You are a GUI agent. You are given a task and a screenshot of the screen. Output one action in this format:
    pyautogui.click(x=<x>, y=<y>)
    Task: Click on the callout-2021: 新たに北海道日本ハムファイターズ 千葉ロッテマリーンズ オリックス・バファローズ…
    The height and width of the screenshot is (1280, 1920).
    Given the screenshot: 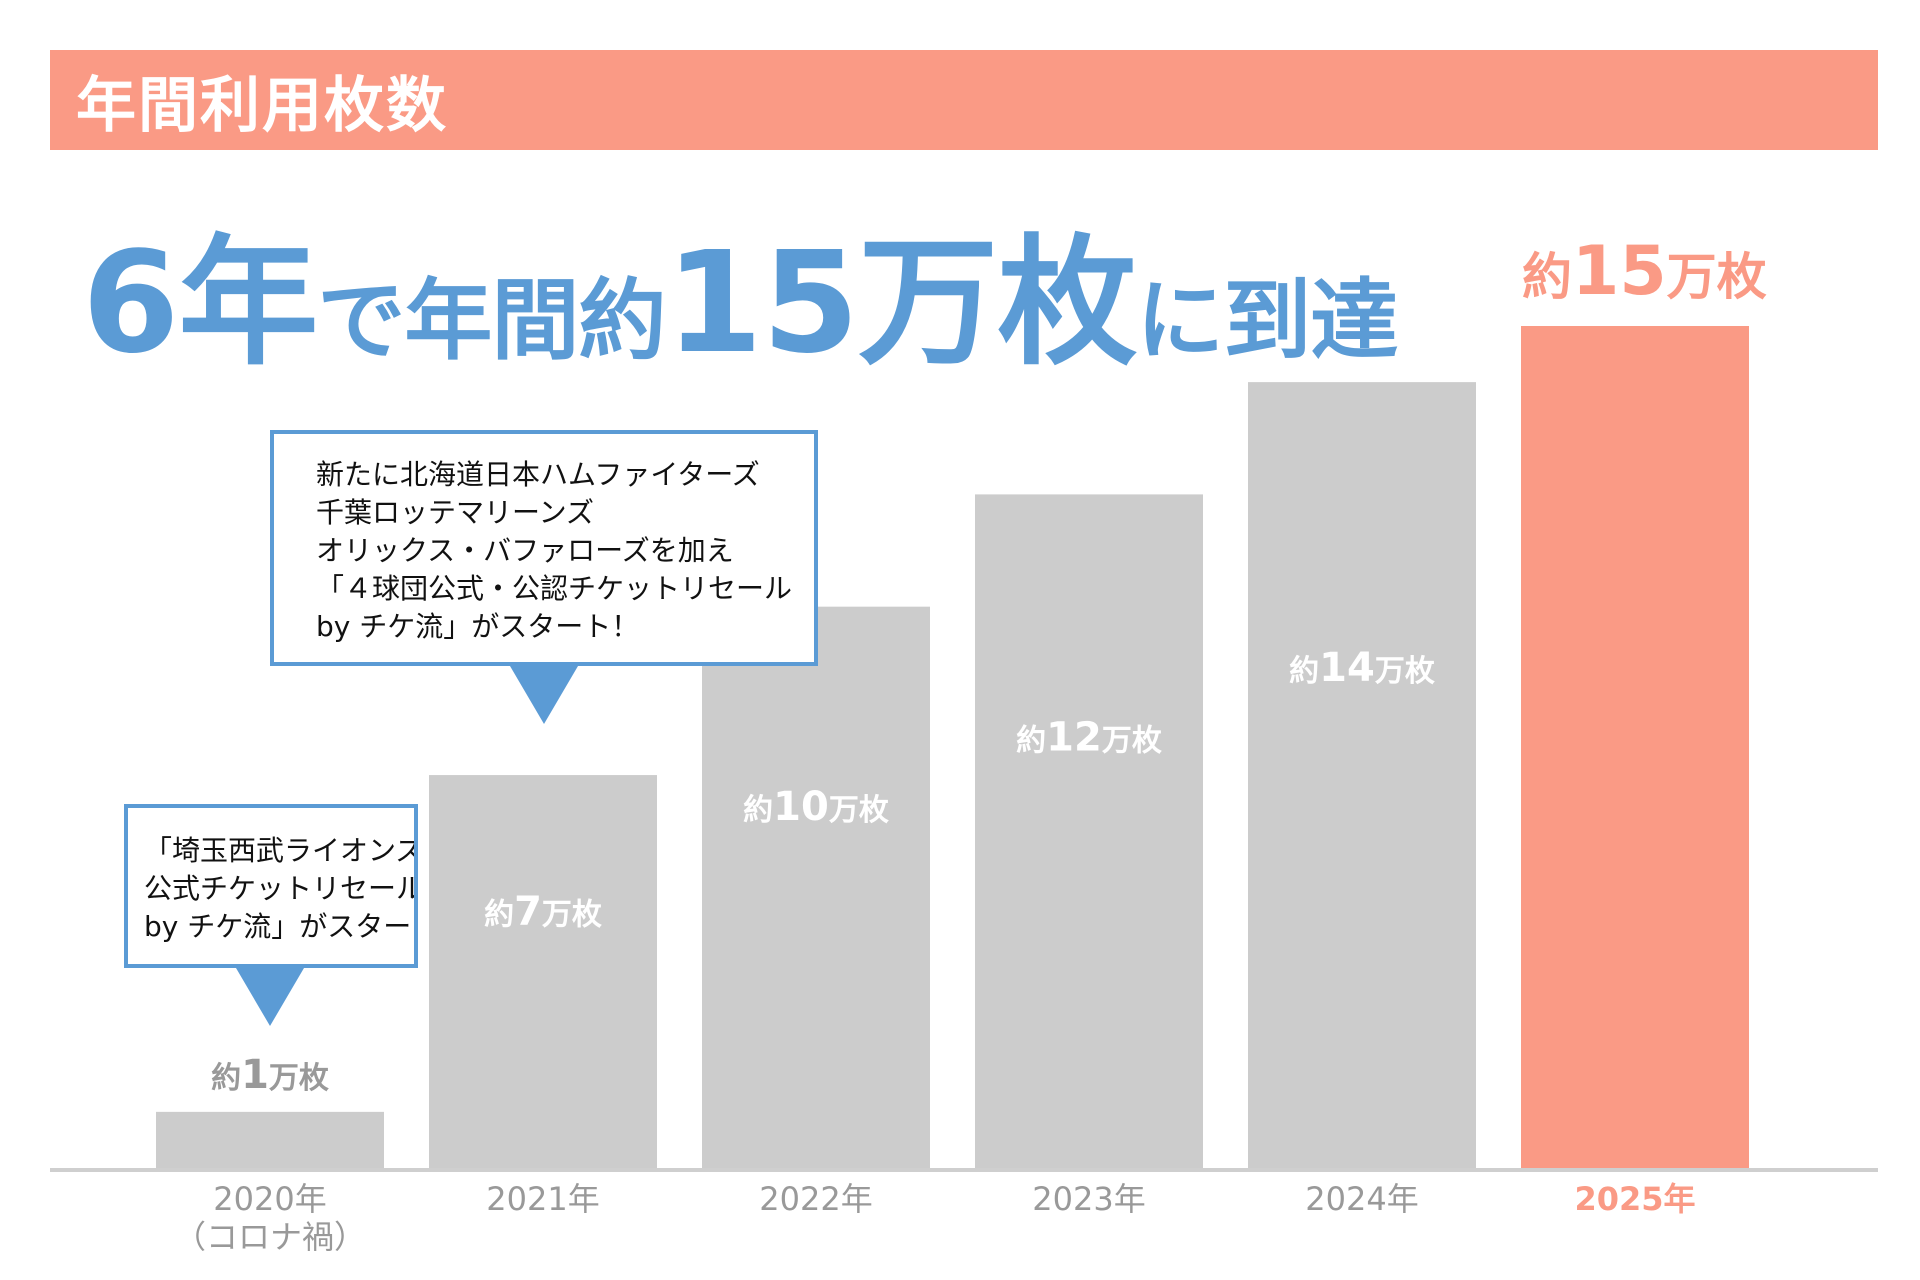 What is the action you would take?
    pyautogui.click(x=544, y=548)
    